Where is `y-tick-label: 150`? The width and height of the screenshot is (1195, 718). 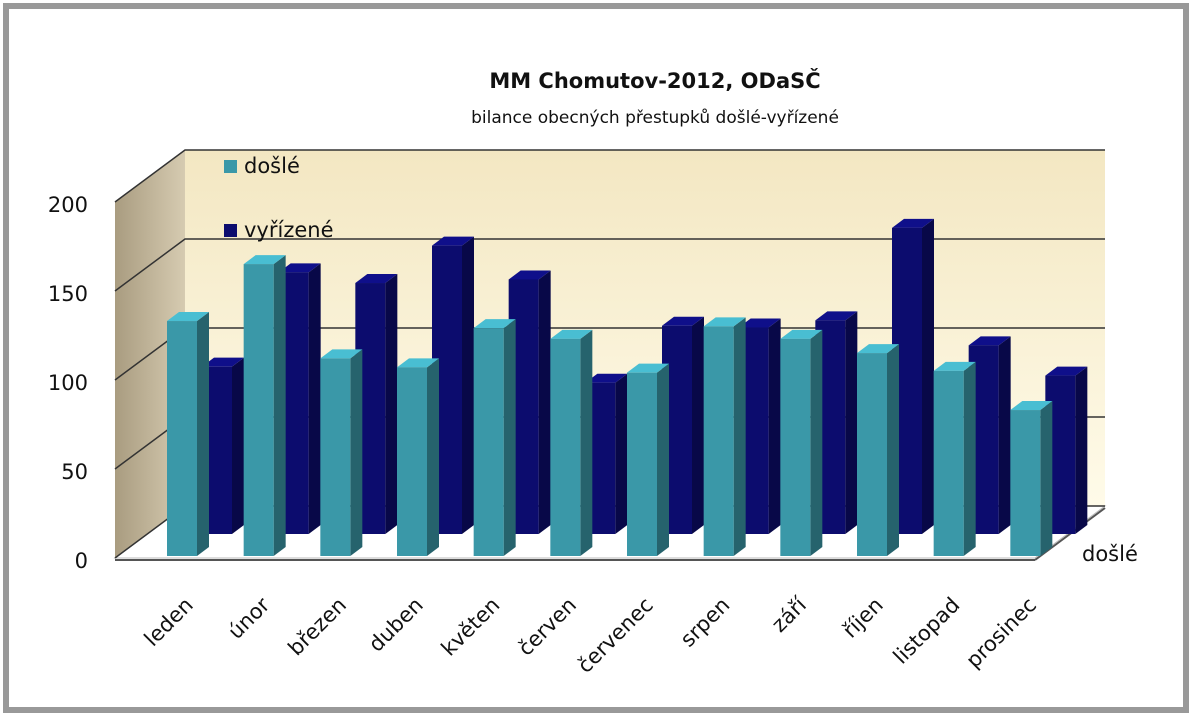 y-tick-label: 150 is located at coordinates (68, 294).